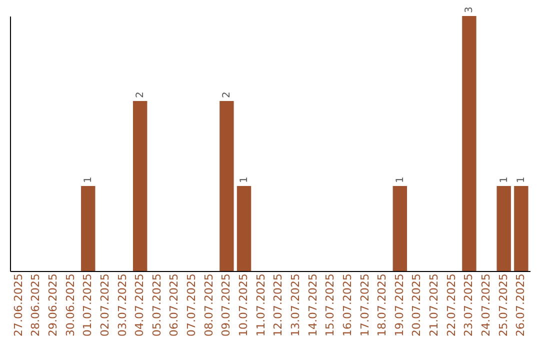 The image size is (540, 340). Describe the element at coordinates (261, 305) in the screenshot. I see `x-tick-label: 11.07.2025` at that location.